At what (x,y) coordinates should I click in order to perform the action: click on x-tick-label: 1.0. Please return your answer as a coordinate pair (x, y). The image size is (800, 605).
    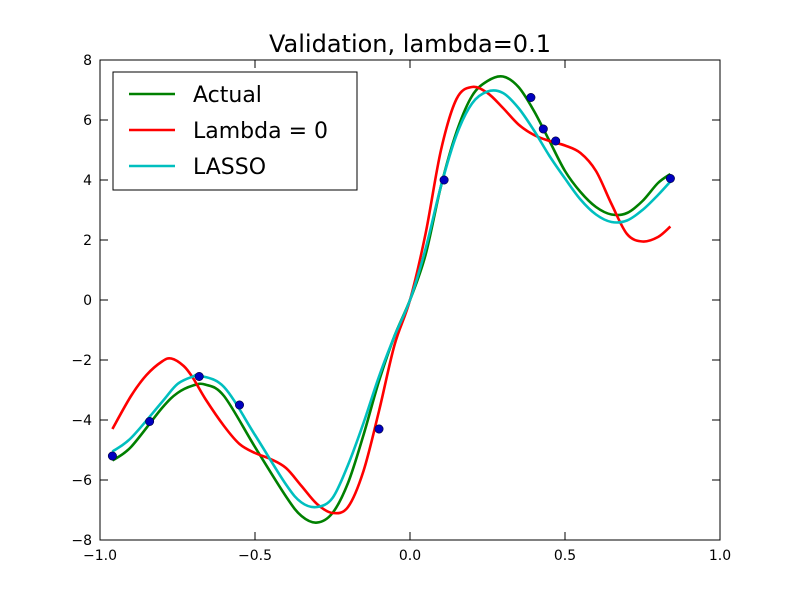
    Looking at the image, I should click on (720, 556).